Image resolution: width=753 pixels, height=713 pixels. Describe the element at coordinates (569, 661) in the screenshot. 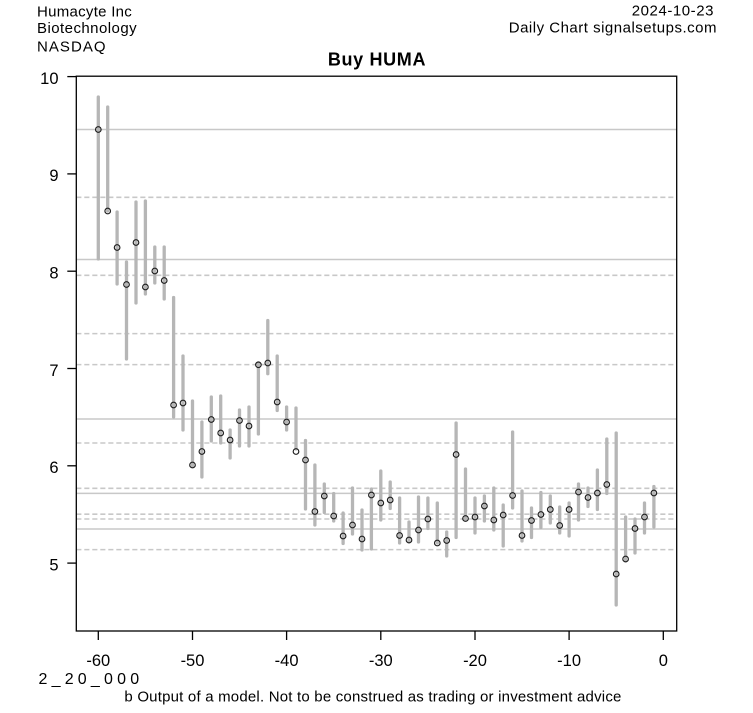

I see `svg-text: -10` at that location.